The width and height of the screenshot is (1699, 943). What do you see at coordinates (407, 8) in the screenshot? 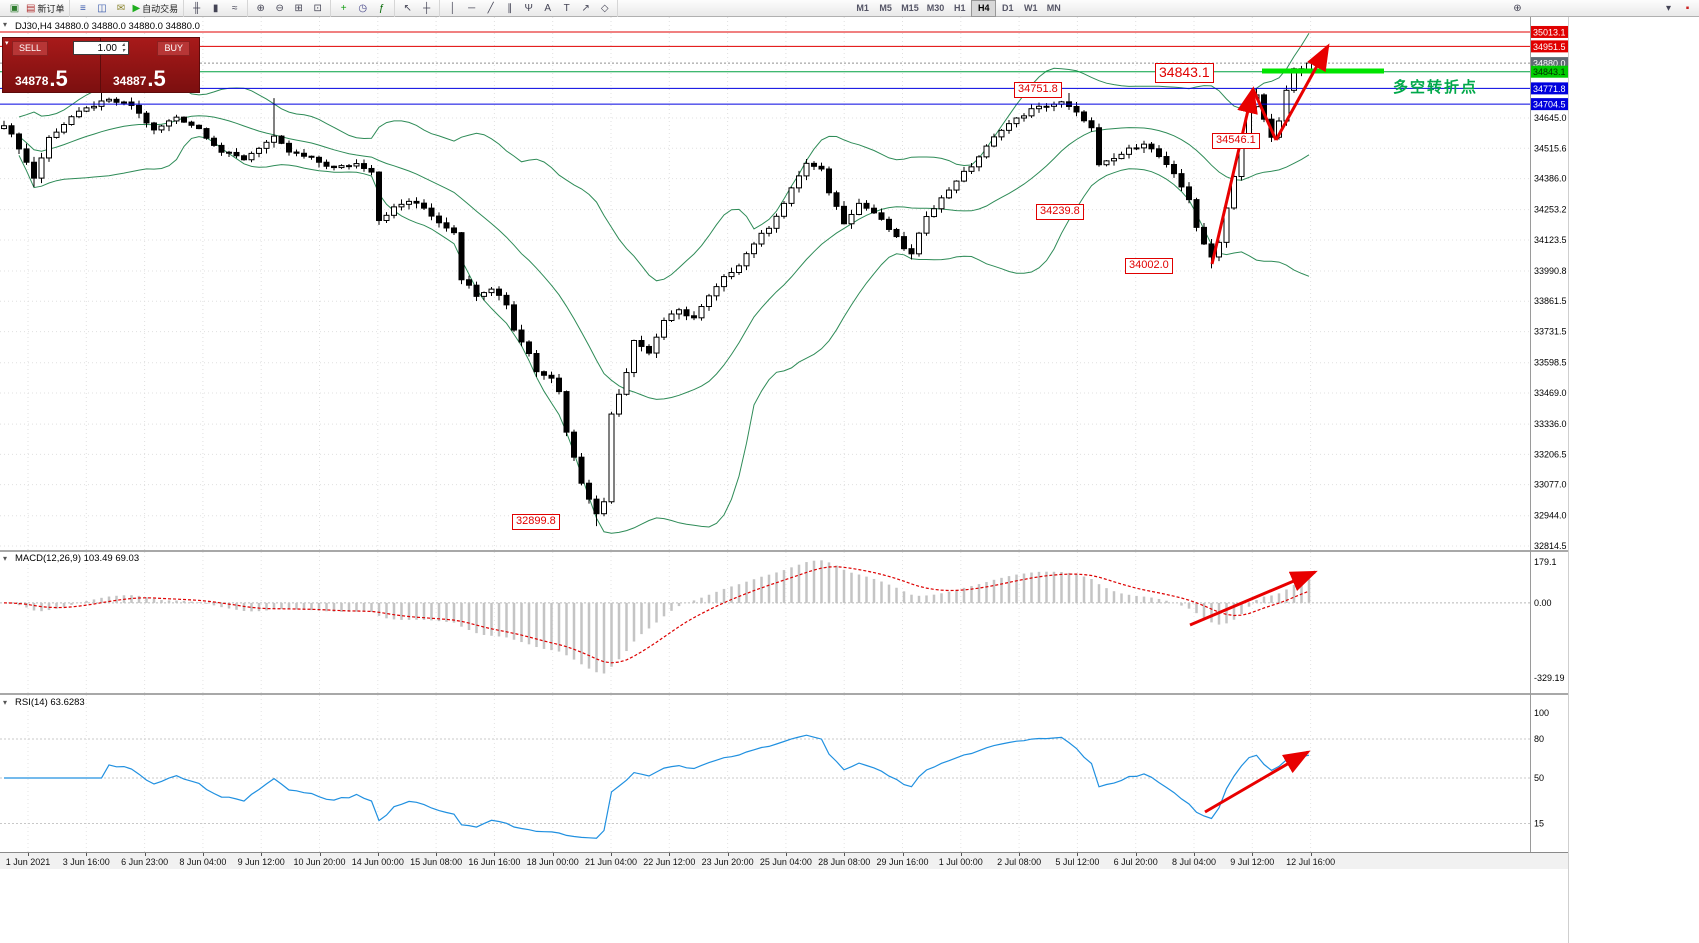
I see `cursor-icon: ↖` at bounding box center [407, 8].